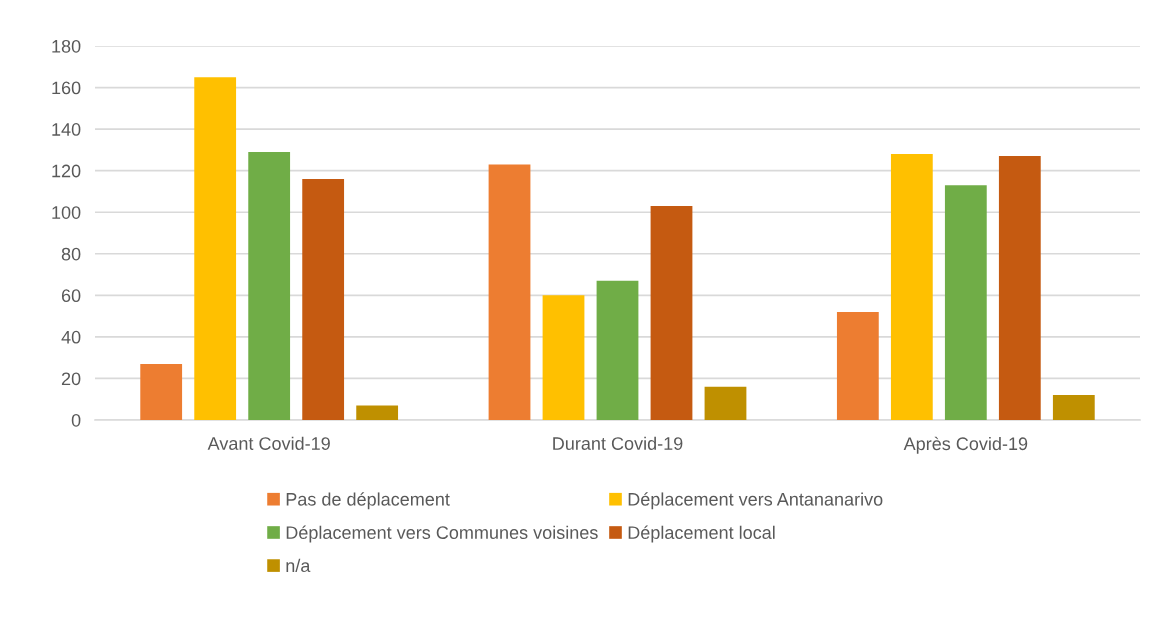  I want to click on x-tick-label: Durant Covid-19, so click(618, 443).